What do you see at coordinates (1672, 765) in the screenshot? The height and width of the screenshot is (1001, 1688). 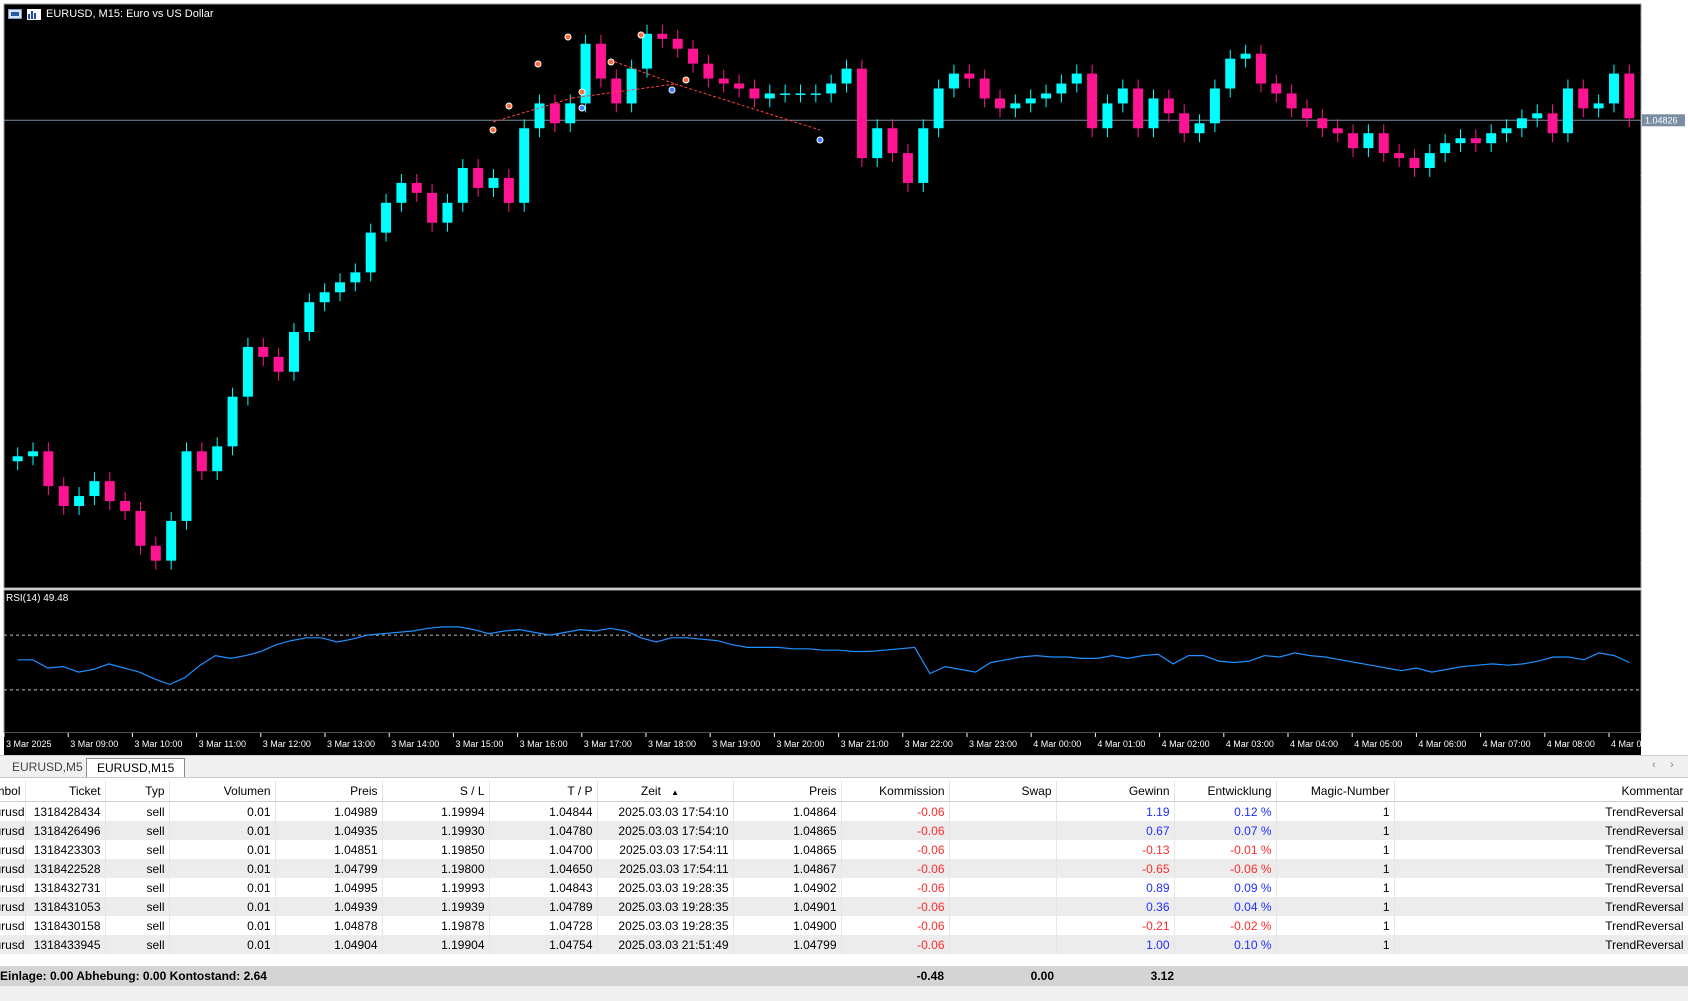 I see `chevron-right-icon: ›` at bounding box center [1672, 765].